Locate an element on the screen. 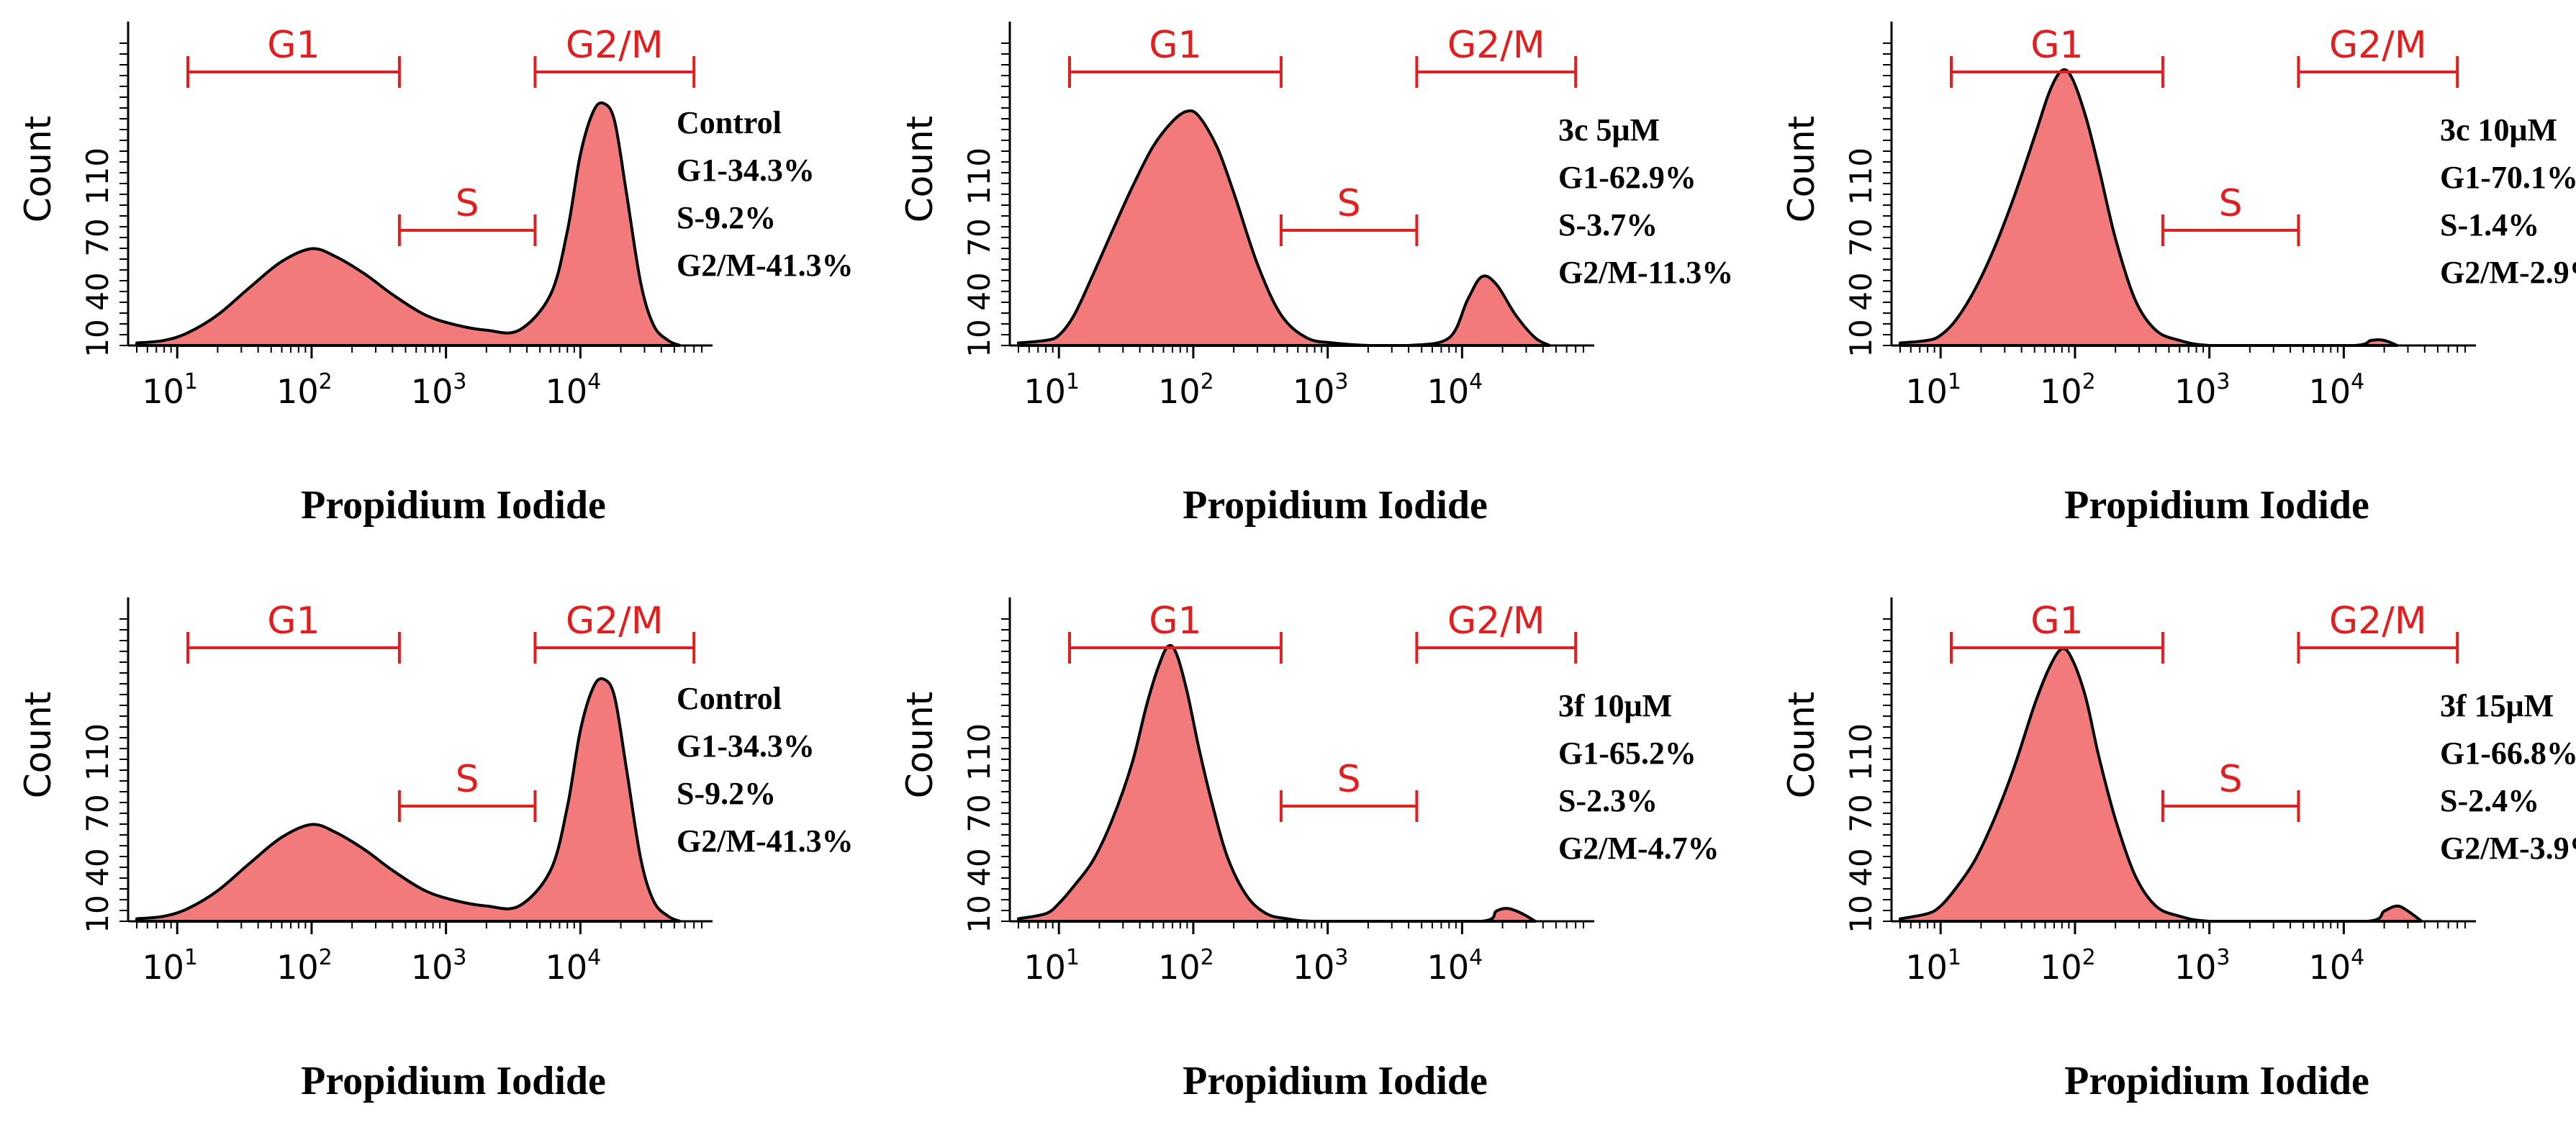 The width and height of the screenshot is (2576, 1148). annotation-line: G2/M-2.9% is located at coordinates (2508, 272).